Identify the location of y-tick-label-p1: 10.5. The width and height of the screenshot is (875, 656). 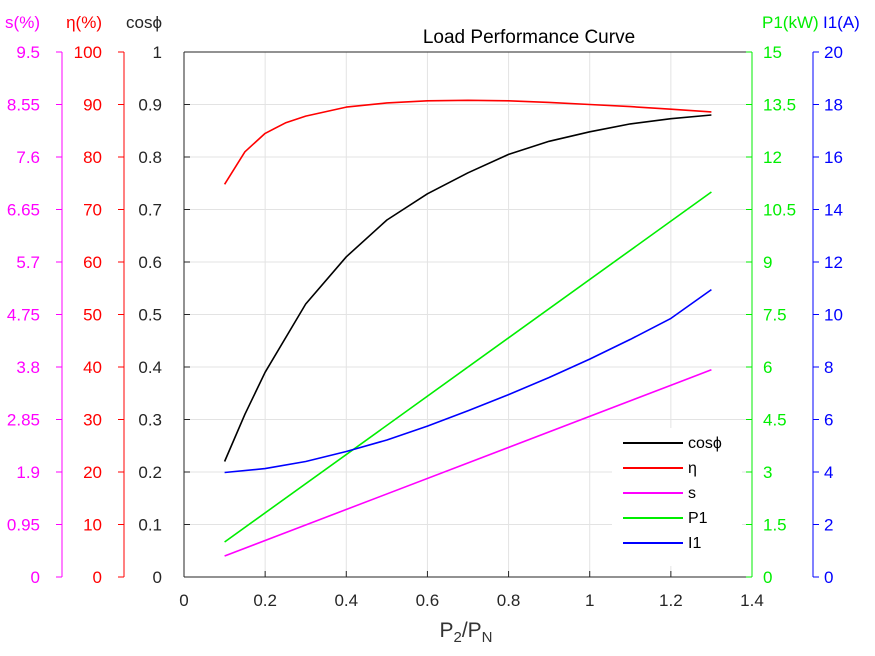
(779, 210).